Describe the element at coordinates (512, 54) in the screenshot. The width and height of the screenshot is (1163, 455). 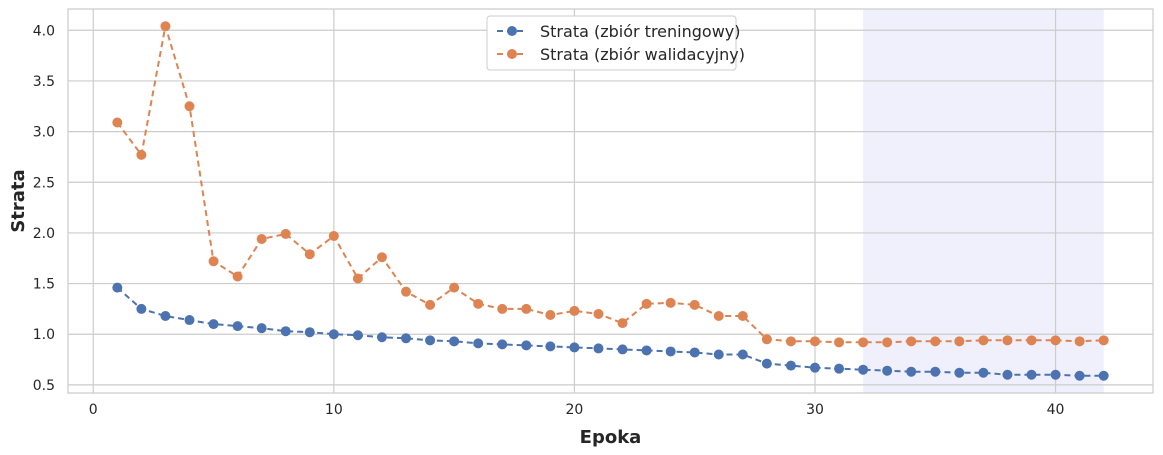
I see `legend-marker-validation` at that location.